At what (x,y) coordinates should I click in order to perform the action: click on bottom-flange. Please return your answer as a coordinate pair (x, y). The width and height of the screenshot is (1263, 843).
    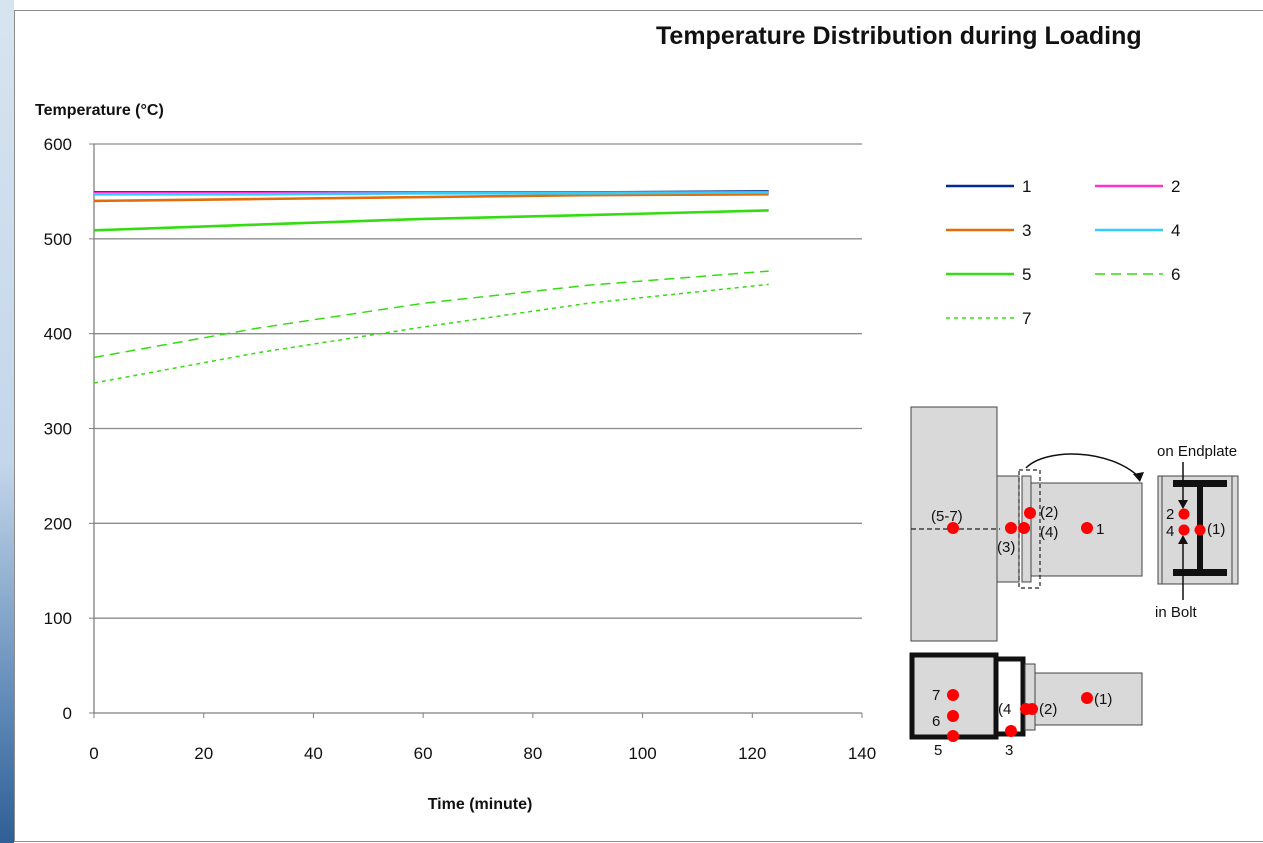
    Looking at the image, I should click on (1200, 572).